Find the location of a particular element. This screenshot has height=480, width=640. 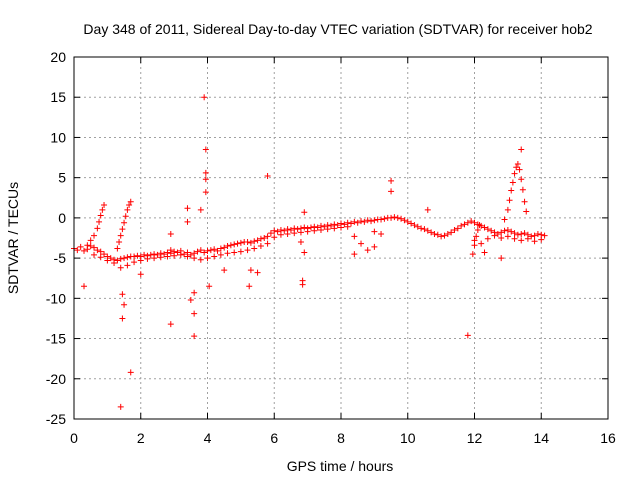

x-tick-label: 16 is located at coordinates (608, 438).